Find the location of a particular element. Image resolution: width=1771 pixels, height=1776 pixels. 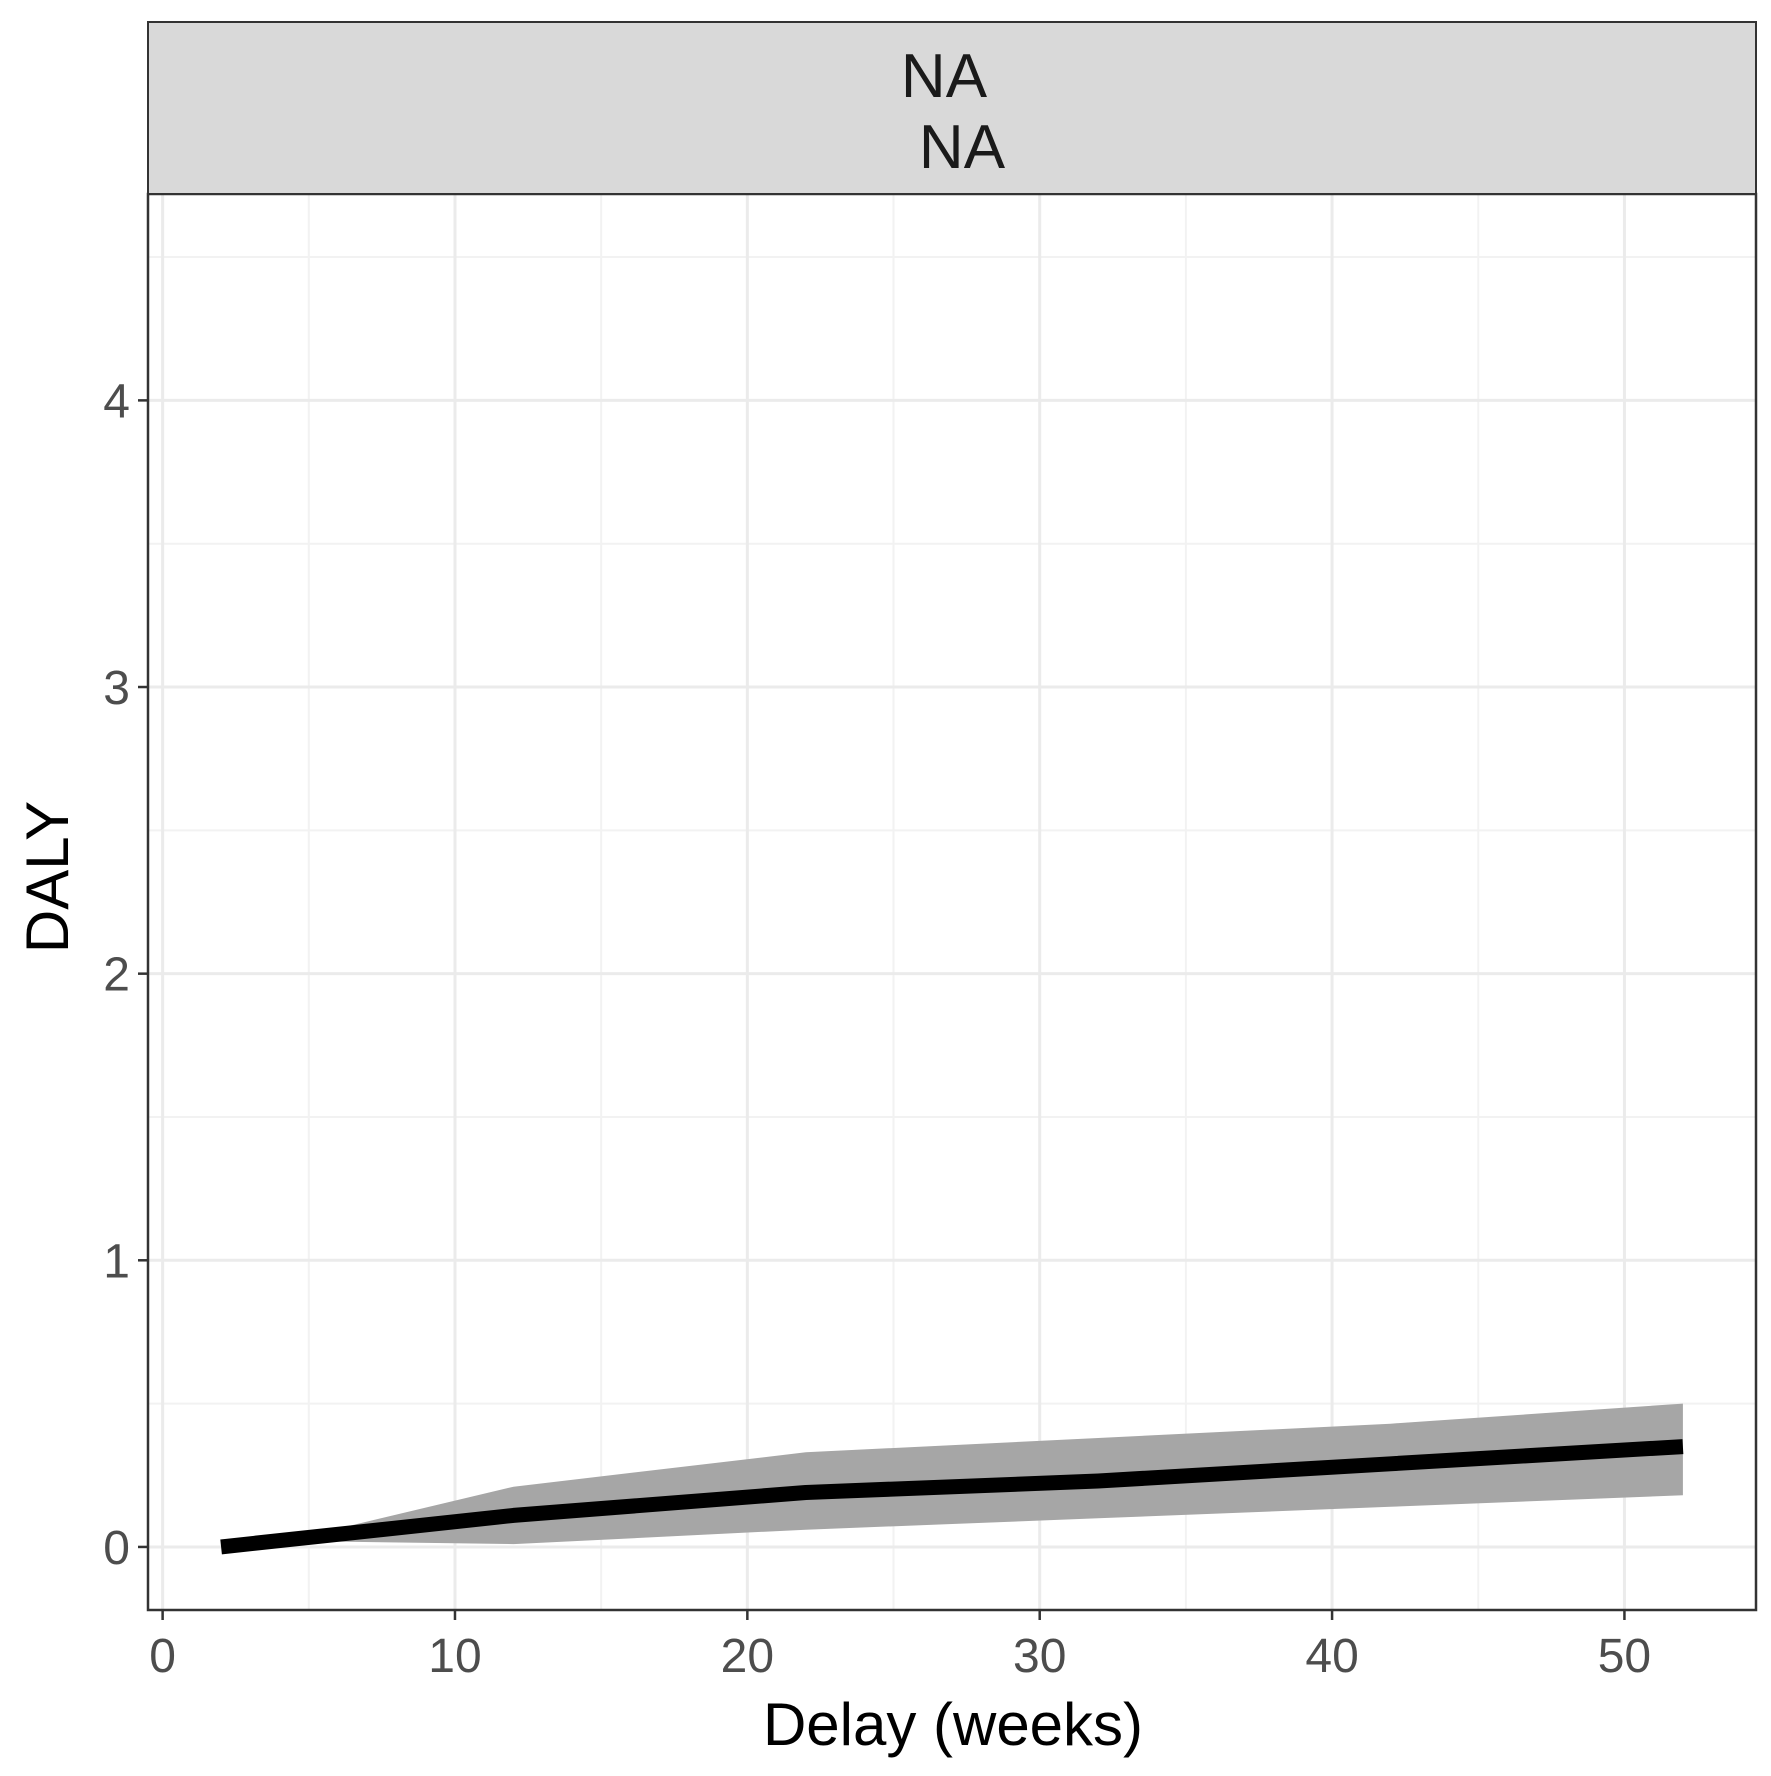

x-axis: 0 10 20 30 40 50 is located at coordinates (900, 1646).